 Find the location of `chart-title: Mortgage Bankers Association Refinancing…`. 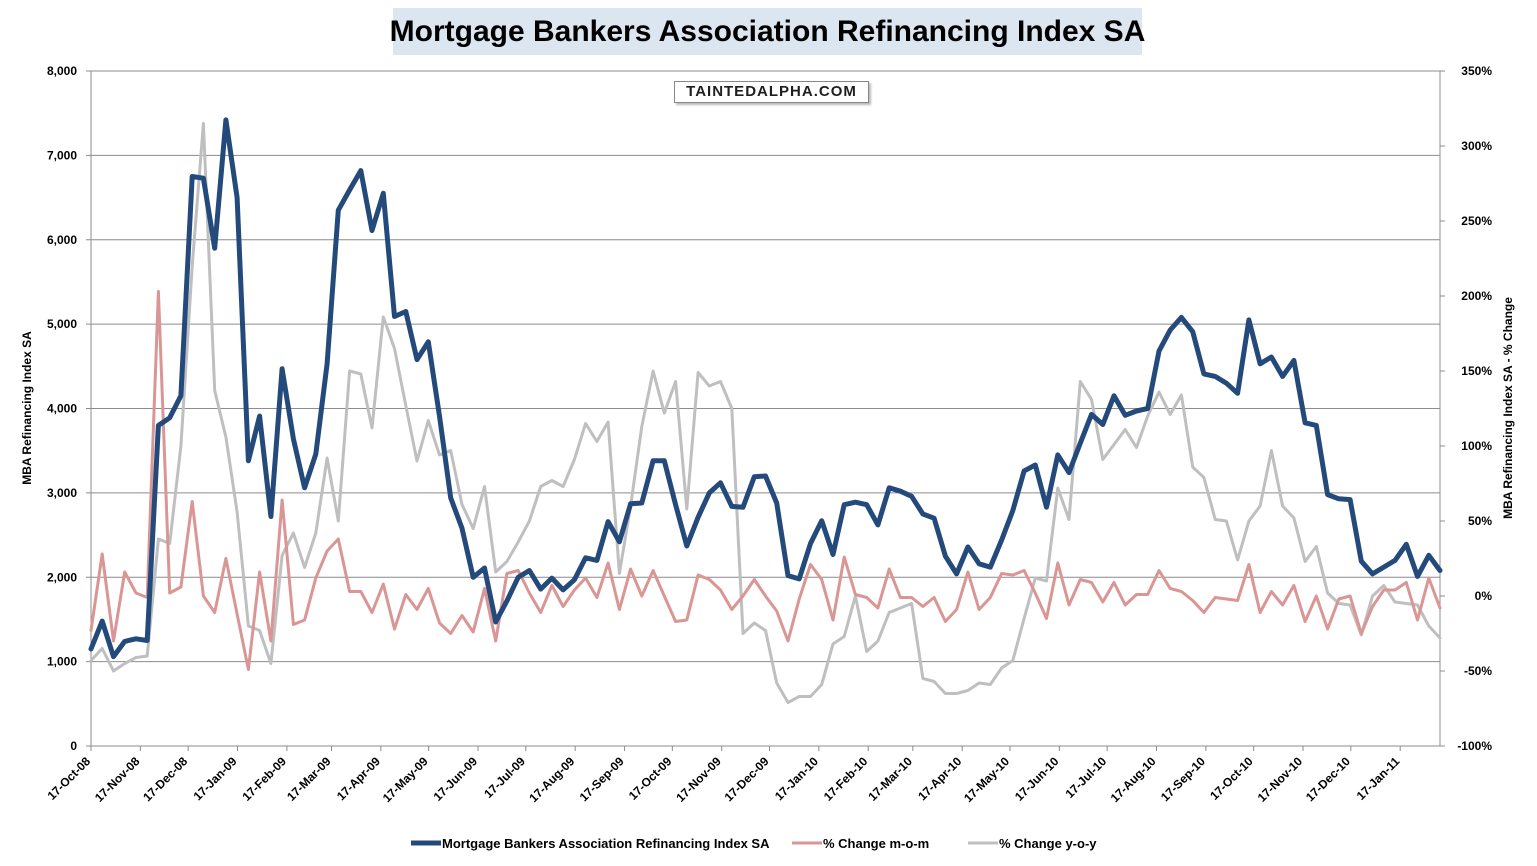

chart-title: Mortgage Bankers Association Refinancing… is located at coordinates (767, 31).